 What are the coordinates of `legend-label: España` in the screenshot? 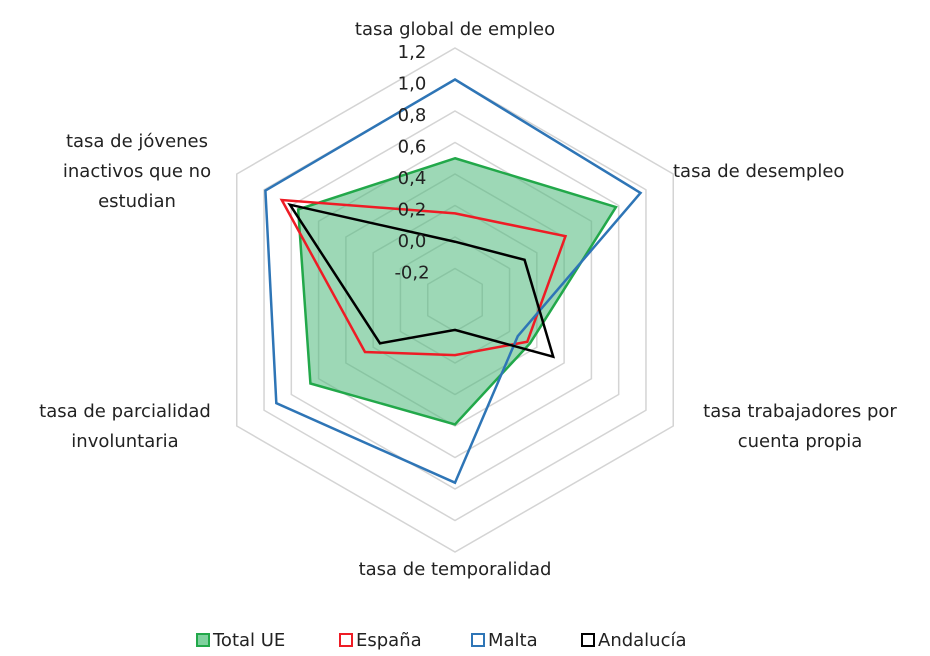 It's located at (389, 640).